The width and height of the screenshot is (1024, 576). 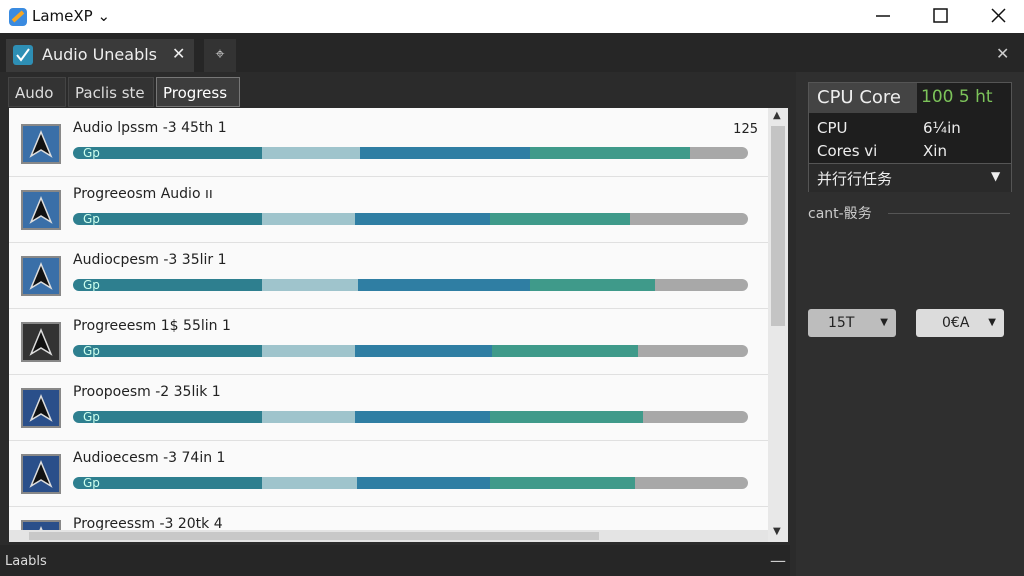 I want to click on file-name: Audio lpssm -3 45th 1, so click(x=150, y=128).